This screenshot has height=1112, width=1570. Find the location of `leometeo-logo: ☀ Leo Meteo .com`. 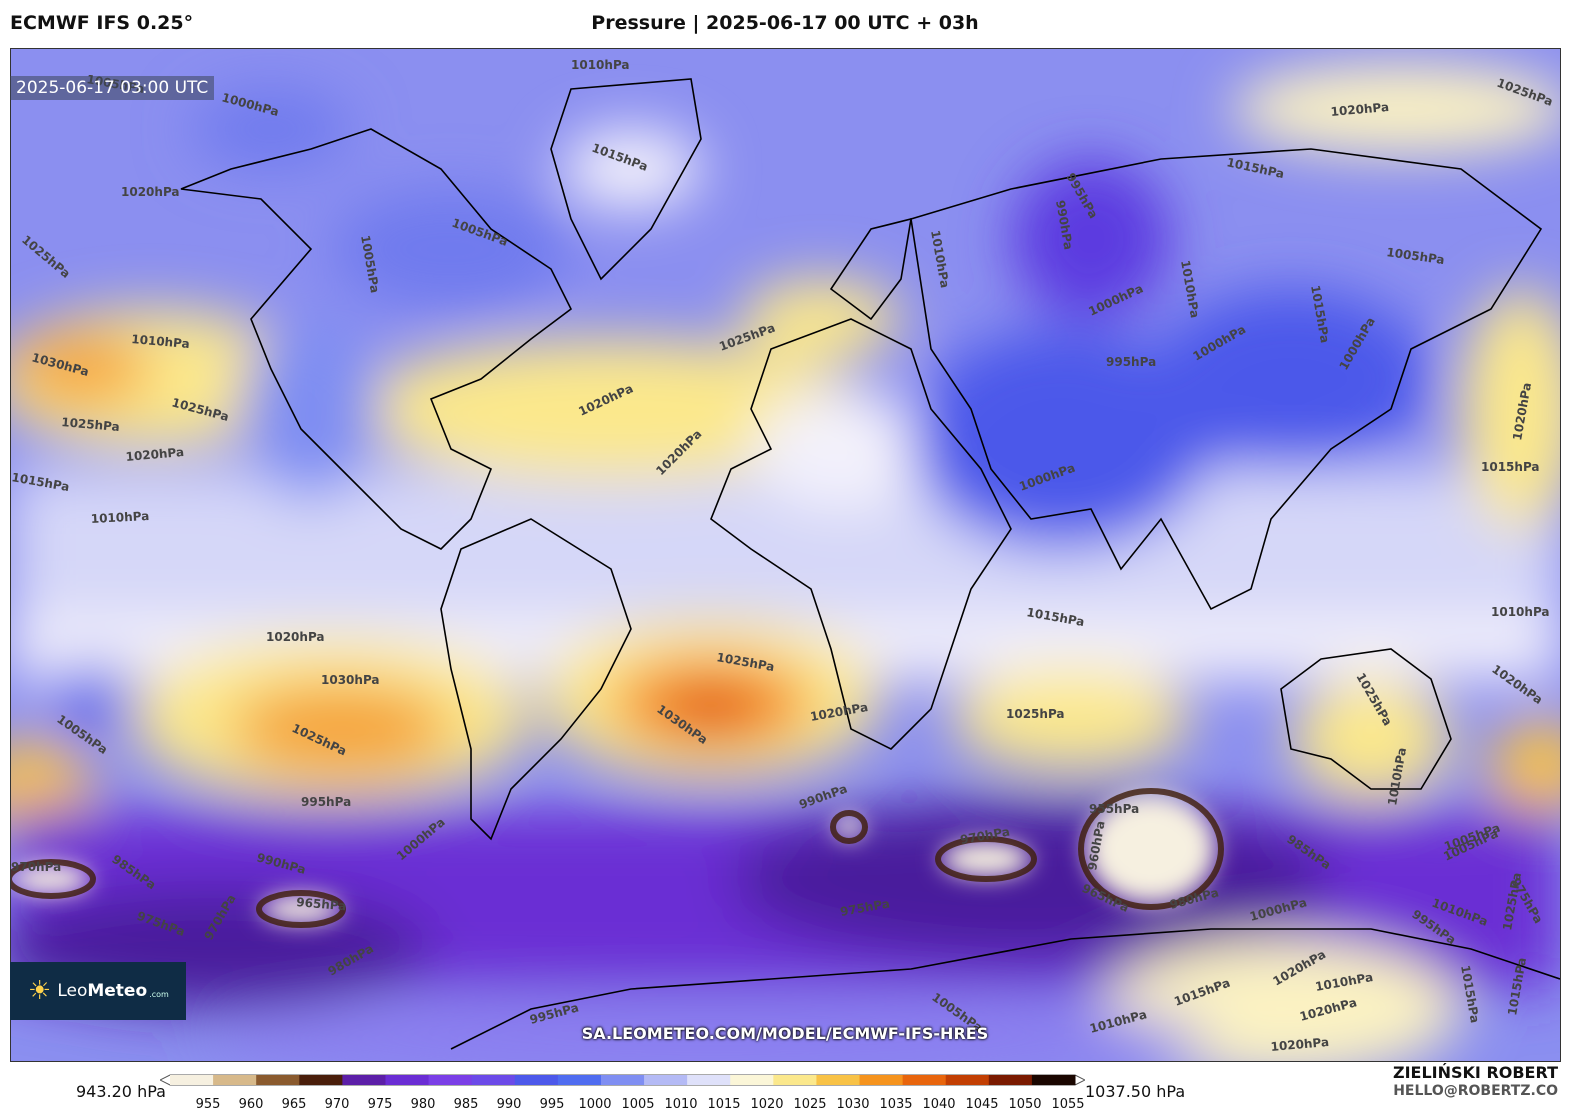

leometeo-logo: ☀ Leo Meteo .com is located at coordinates (98, 991).